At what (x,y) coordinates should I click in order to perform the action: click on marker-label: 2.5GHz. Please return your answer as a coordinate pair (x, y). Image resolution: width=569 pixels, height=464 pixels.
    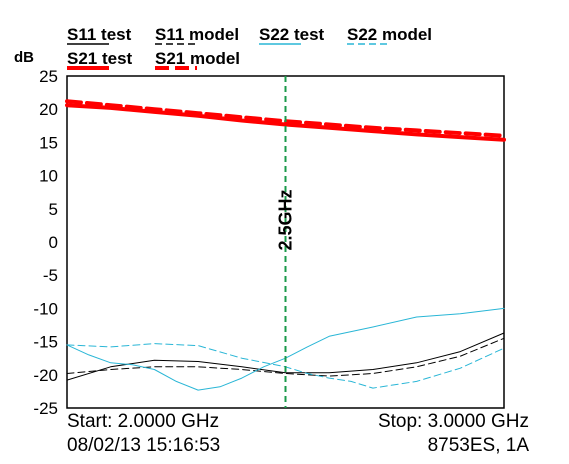
    Looking at the image, I should click on (286, 219).